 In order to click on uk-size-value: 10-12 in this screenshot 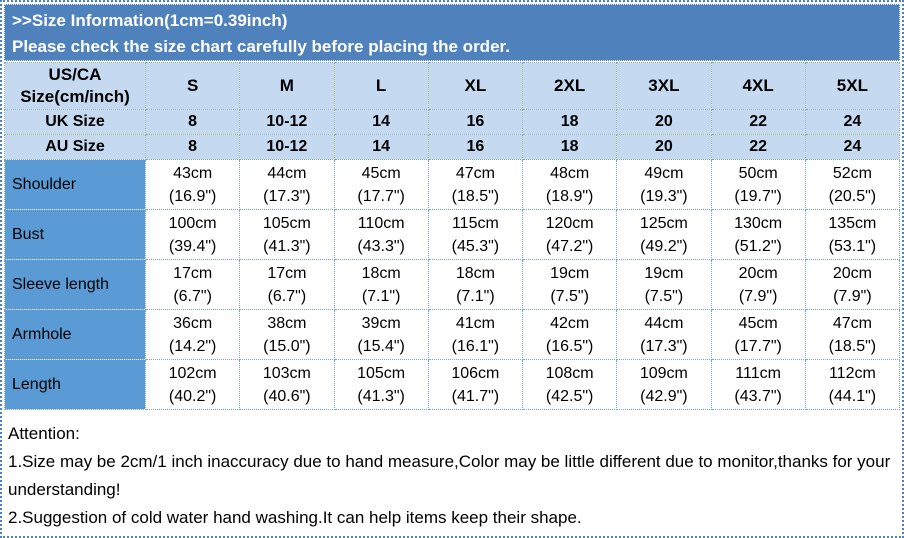, I will do `click(287, 122)`.